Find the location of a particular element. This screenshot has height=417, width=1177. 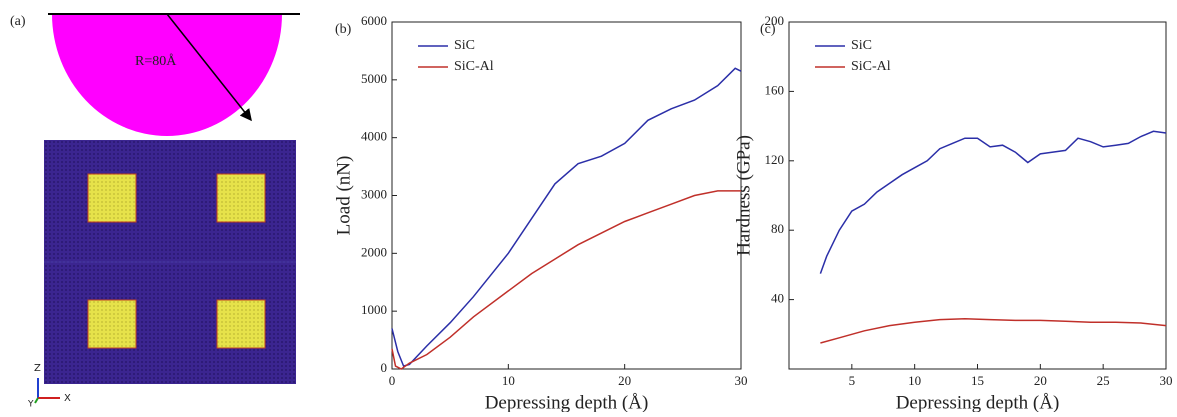

x-tick-label: 5 is located at coordinates (852, 380).